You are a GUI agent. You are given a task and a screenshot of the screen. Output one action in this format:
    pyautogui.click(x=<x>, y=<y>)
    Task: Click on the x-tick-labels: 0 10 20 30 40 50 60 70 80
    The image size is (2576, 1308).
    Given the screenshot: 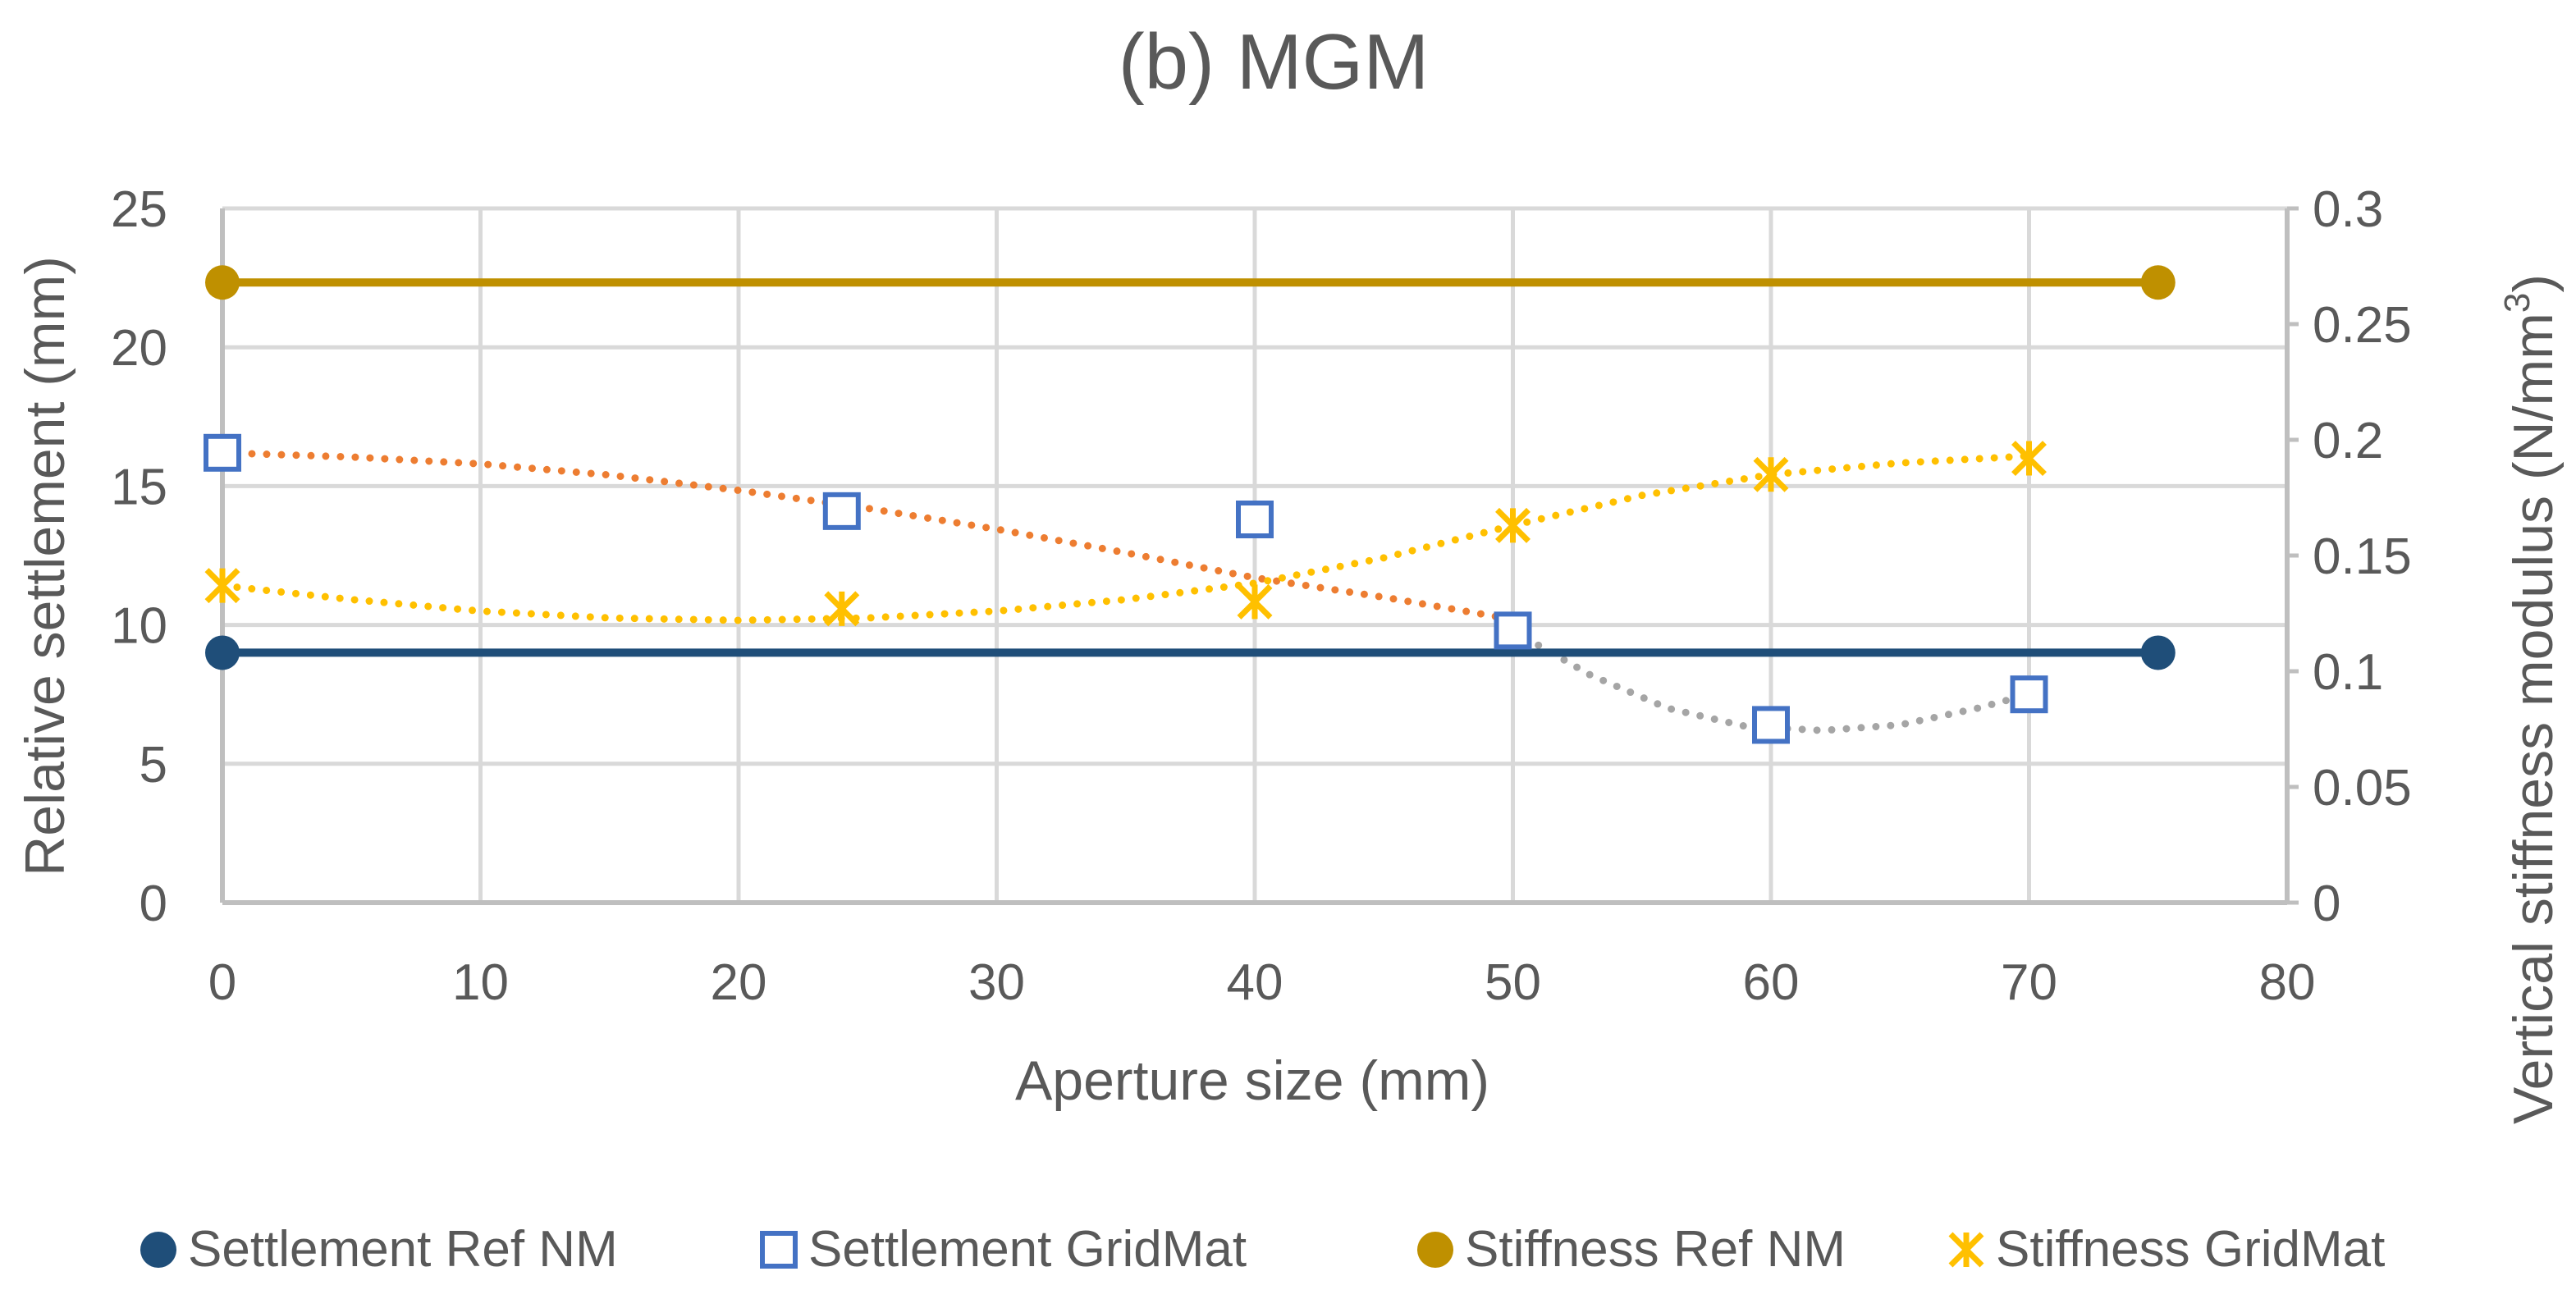 What is the action you would take?
    pyautogui.click(x=1262, y=983)
    